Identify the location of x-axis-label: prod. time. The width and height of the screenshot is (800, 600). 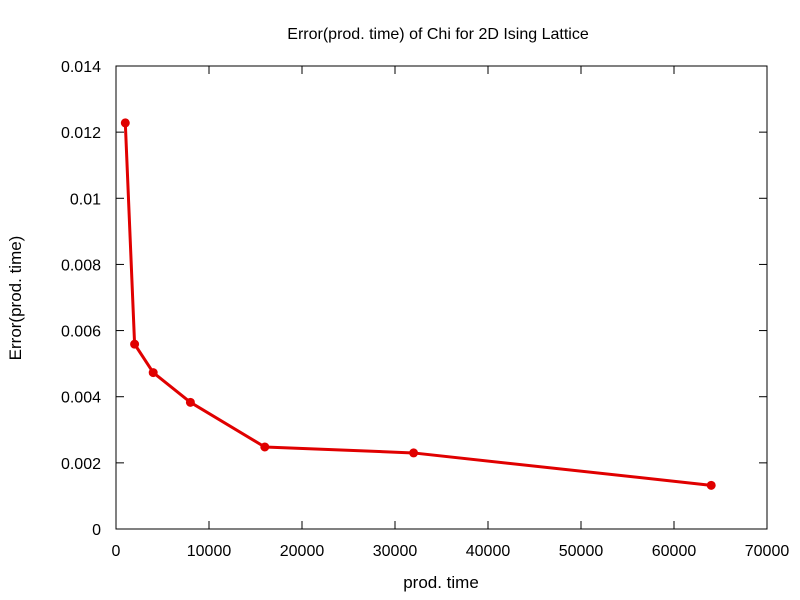
(441, 582).